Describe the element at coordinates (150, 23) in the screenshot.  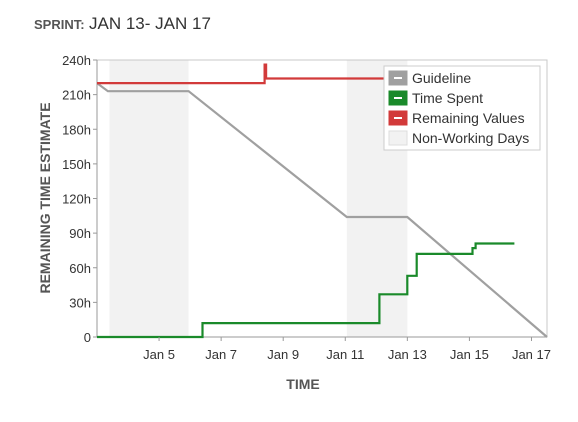
I see `sprint-dates: JAN 13- JAN 17` at that location.